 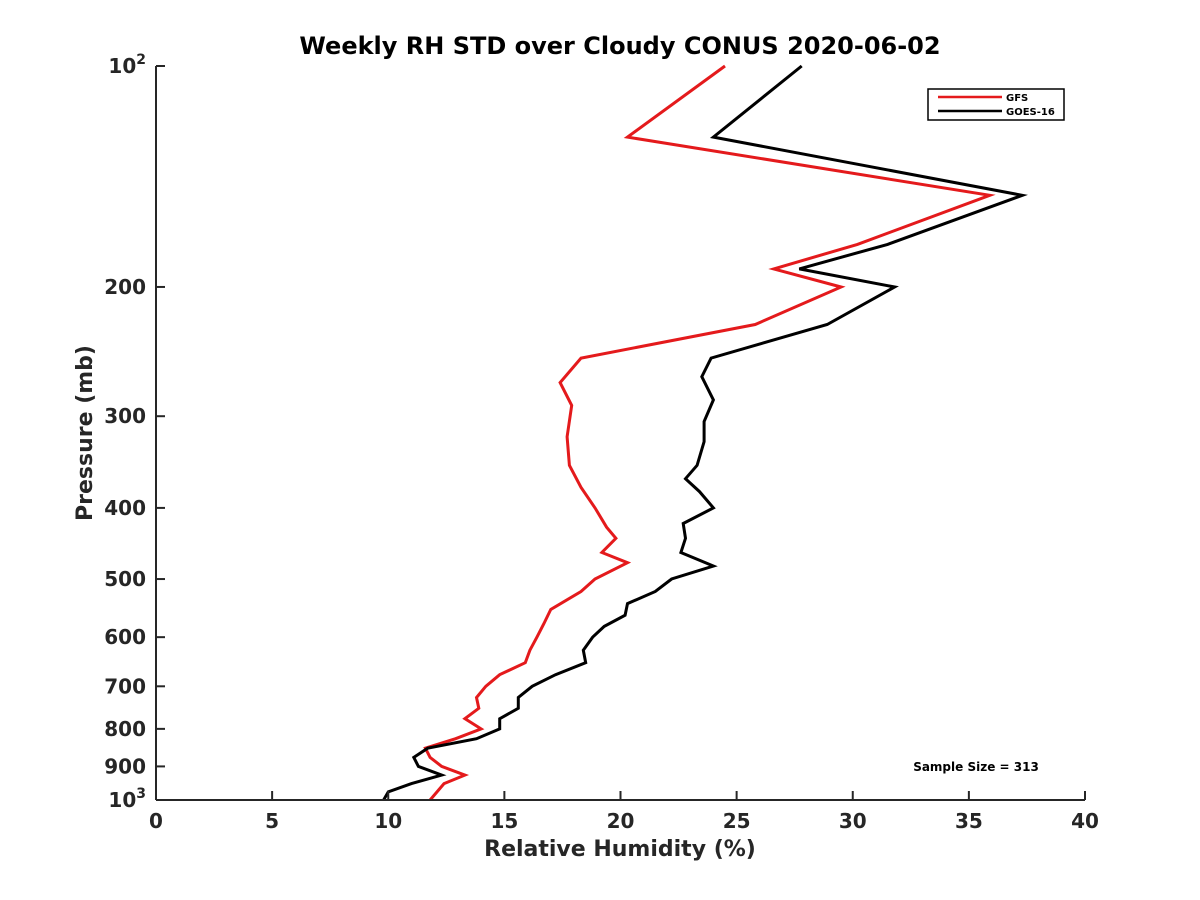 What do you see at coordinates (141, 60) in the screenshot?
I see `y-tick-exponent: 2` at bounding box center [141, 60].